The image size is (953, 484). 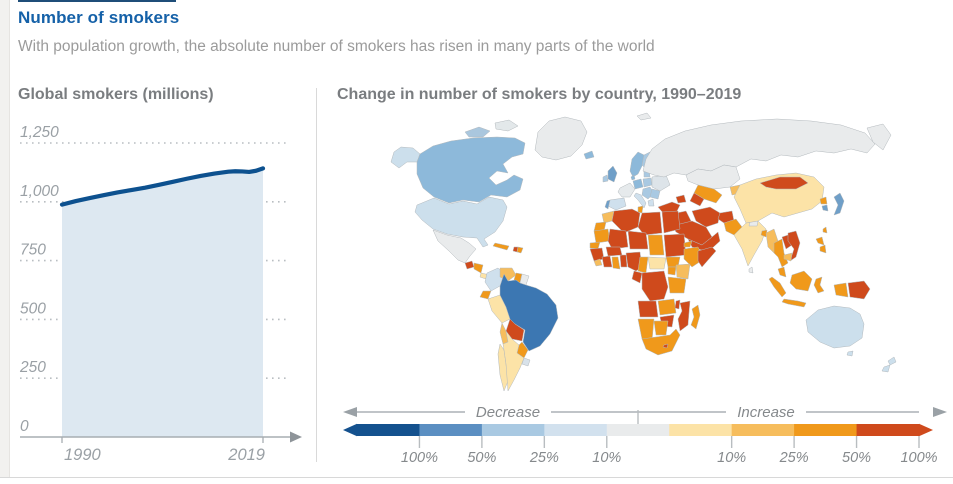 What do you see at coordinates (633, 177) in the screenshot?
I see `region-denmark` at bounding box center [633, 177].